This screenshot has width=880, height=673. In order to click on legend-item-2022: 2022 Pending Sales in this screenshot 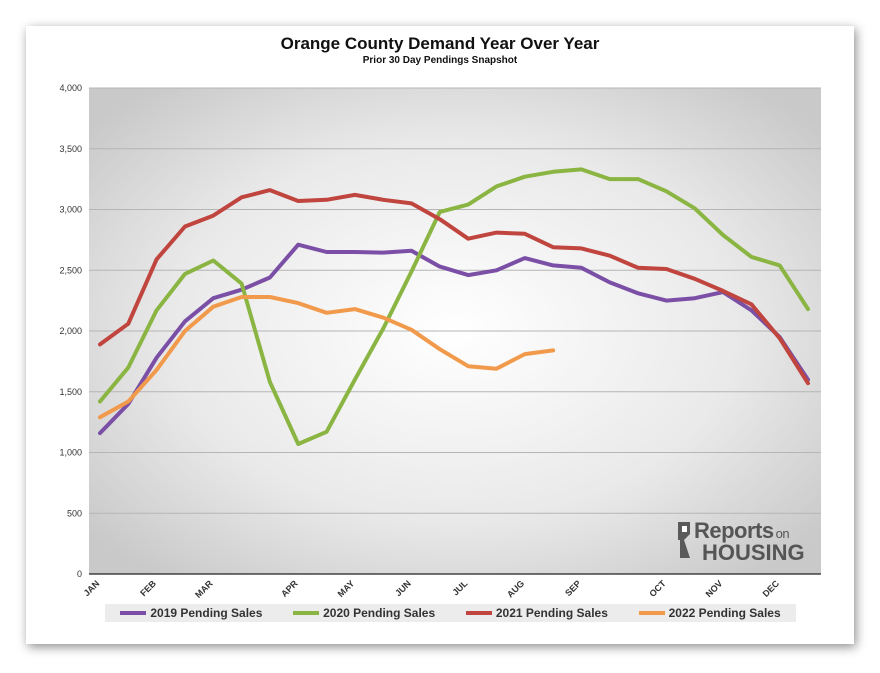, I will do `click(709, 613)`.